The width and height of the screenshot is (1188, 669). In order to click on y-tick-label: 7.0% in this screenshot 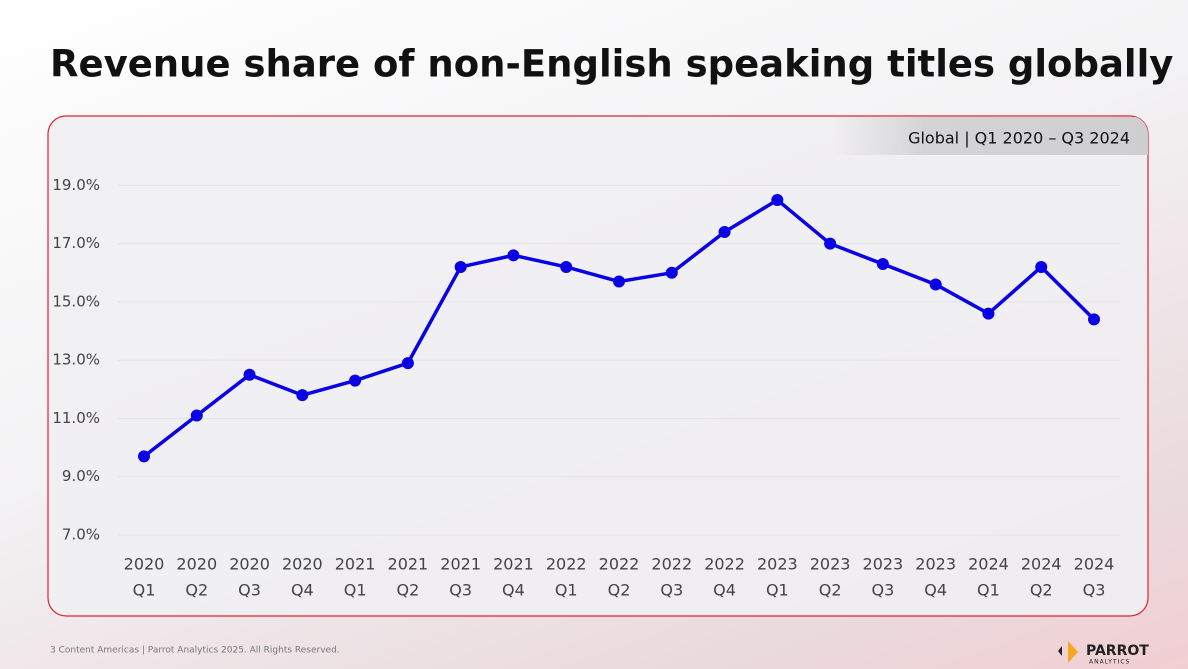, I will do `click(81, 535)`.